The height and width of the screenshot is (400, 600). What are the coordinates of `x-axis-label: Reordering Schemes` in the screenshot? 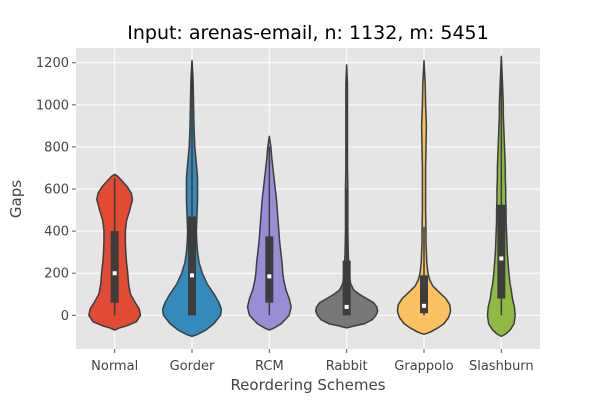 It's located at (307, 385).